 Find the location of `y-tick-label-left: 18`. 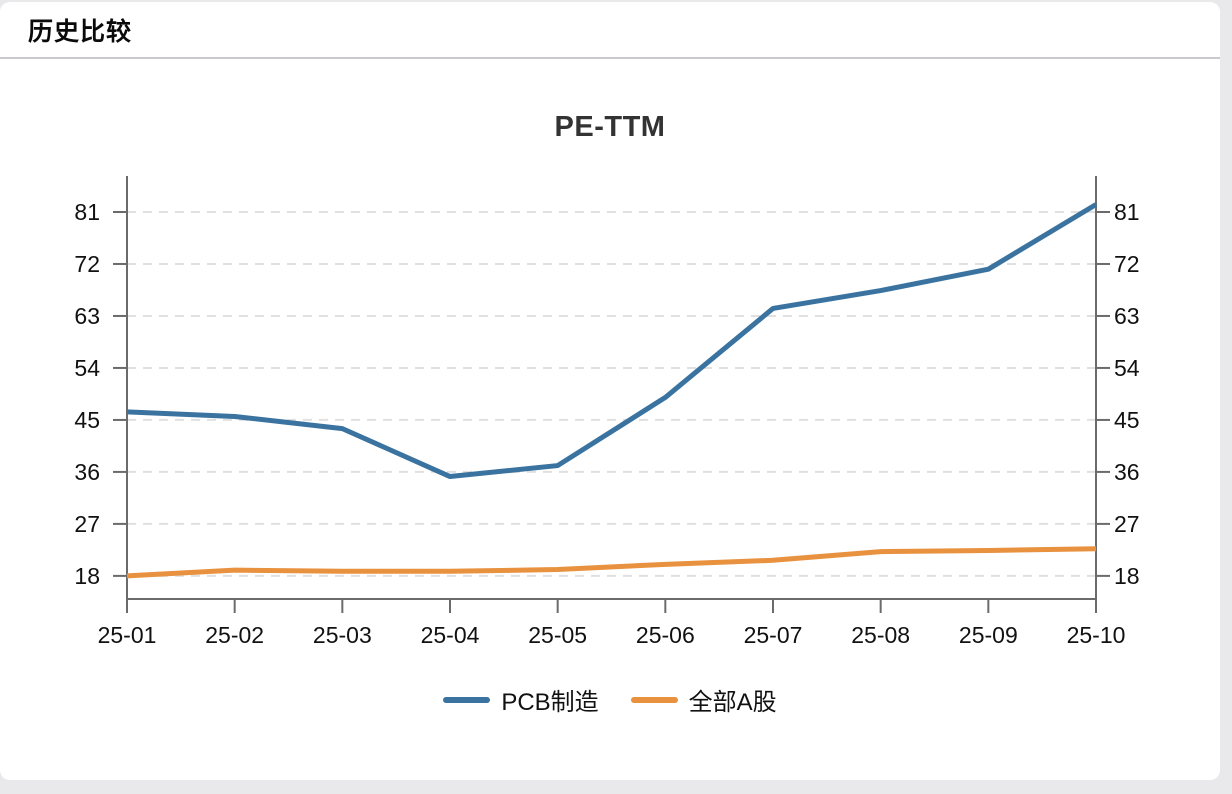

y-tick-label-left: 18 is located at coordinates (87, 576).